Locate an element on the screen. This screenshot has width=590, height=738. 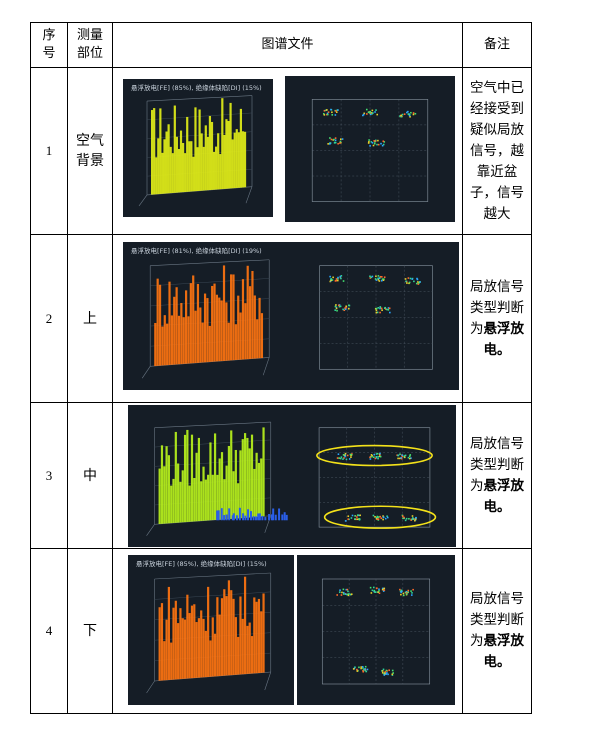
row-seq: 1 is located at coordinates (49, 151).